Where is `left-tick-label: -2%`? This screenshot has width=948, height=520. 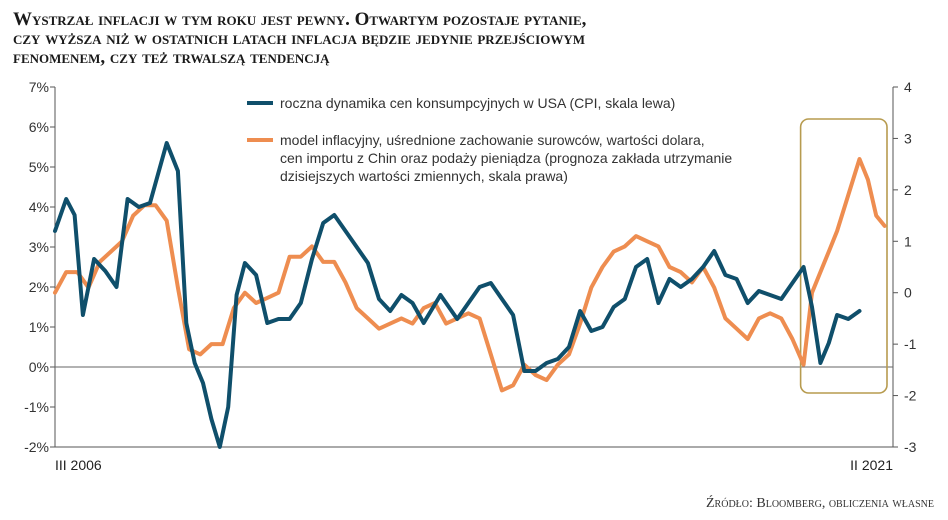 left-tick-label: -2% is located at coordinates (36, 447).